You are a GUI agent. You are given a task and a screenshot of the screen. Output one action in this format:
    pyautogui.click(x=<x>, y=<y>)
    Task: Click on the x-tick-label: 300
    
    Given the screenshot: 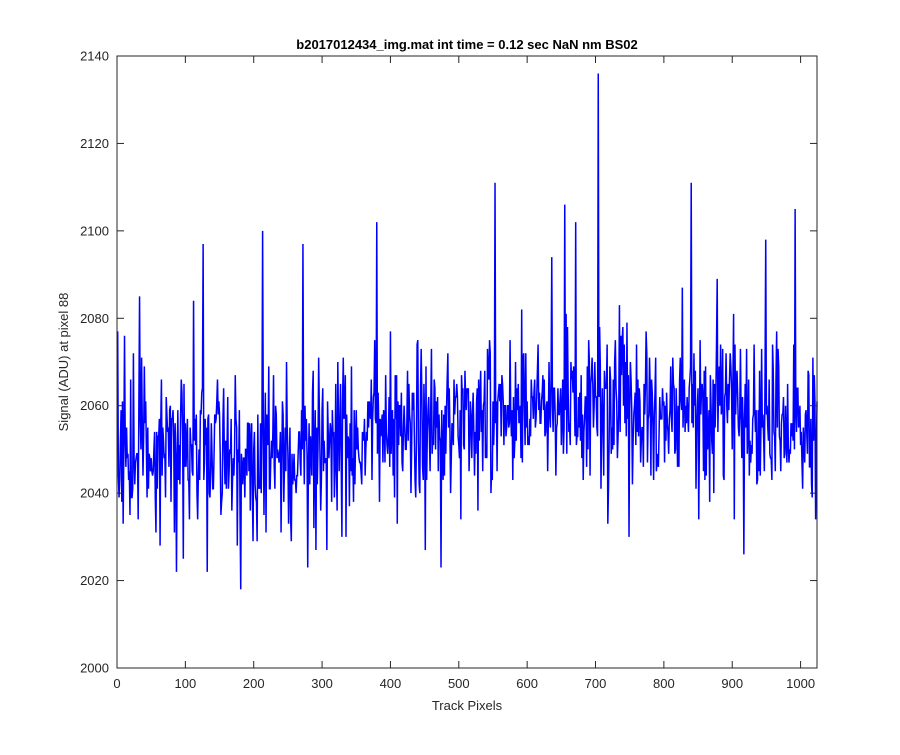 What is the action you would take?
    pyautogui.click(x=322, y=683)
    